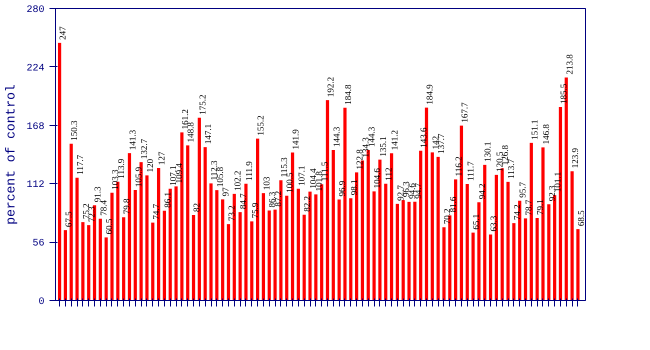 Image resolution: width=650 pixels, height=350 pixels. I want to click on data-label: 78.7, so click(529, 207).